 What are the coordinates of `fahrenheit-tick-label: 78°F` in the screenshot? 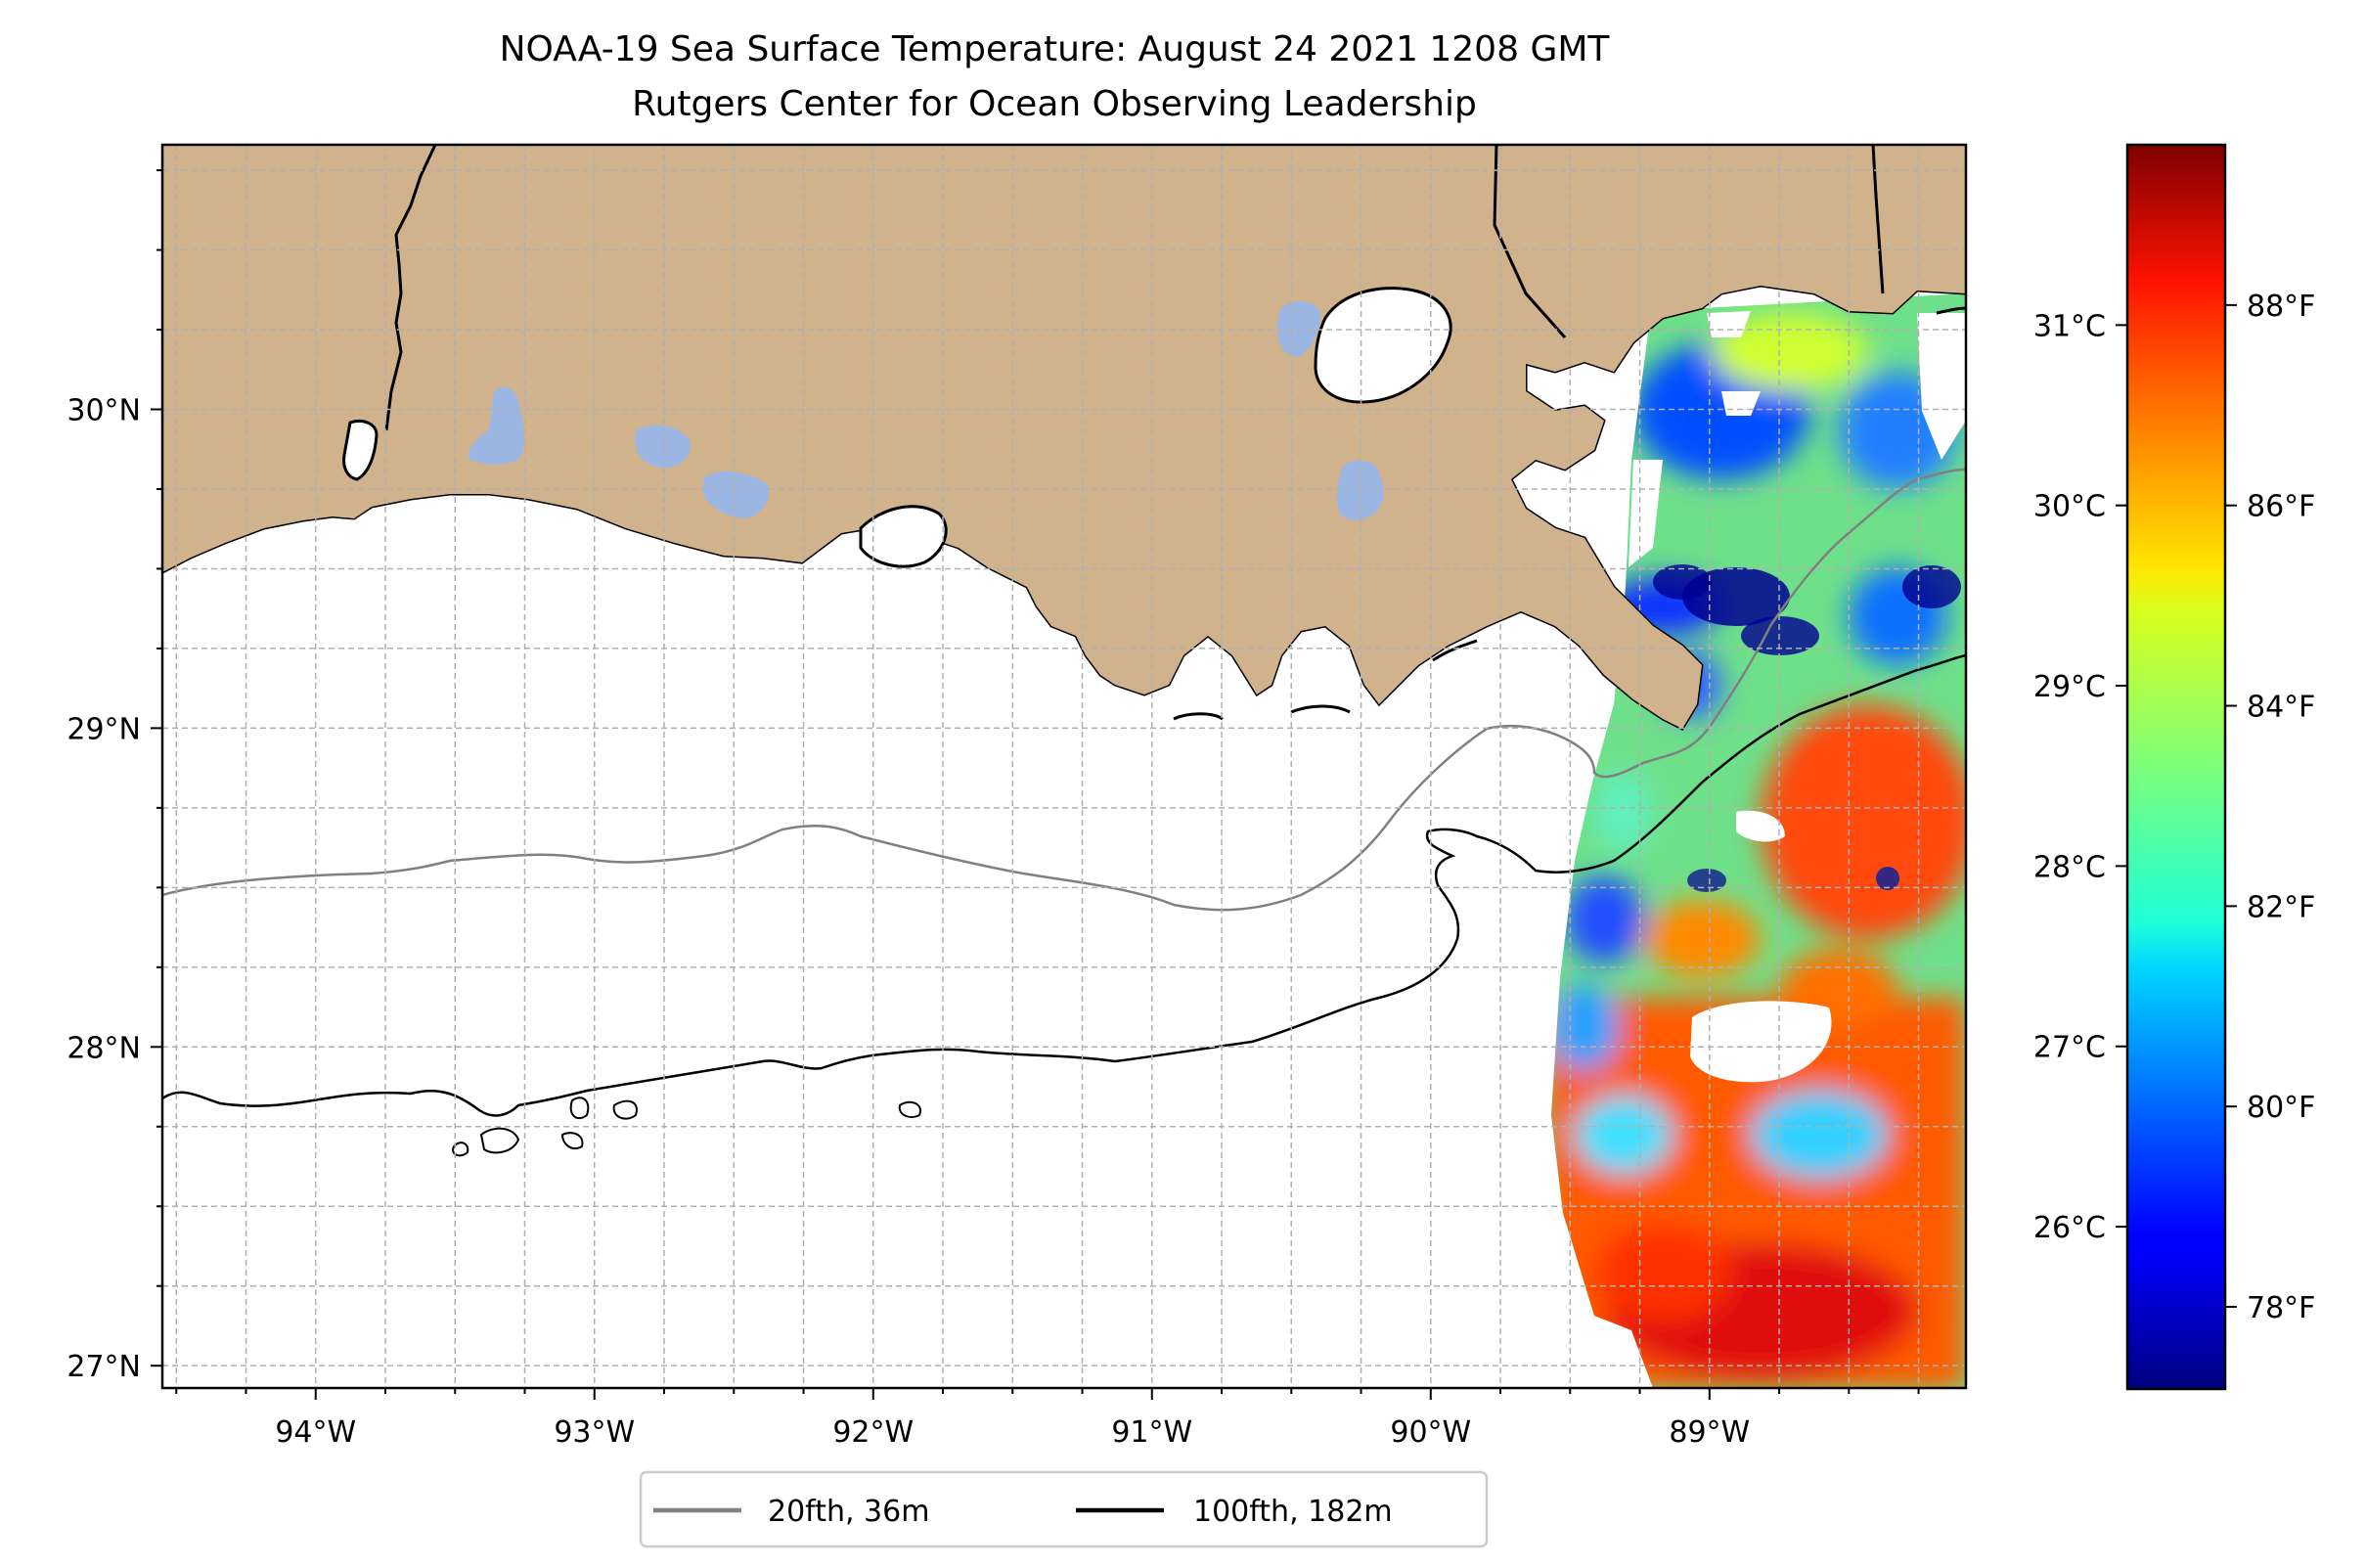 It's located at (2281, 1308).